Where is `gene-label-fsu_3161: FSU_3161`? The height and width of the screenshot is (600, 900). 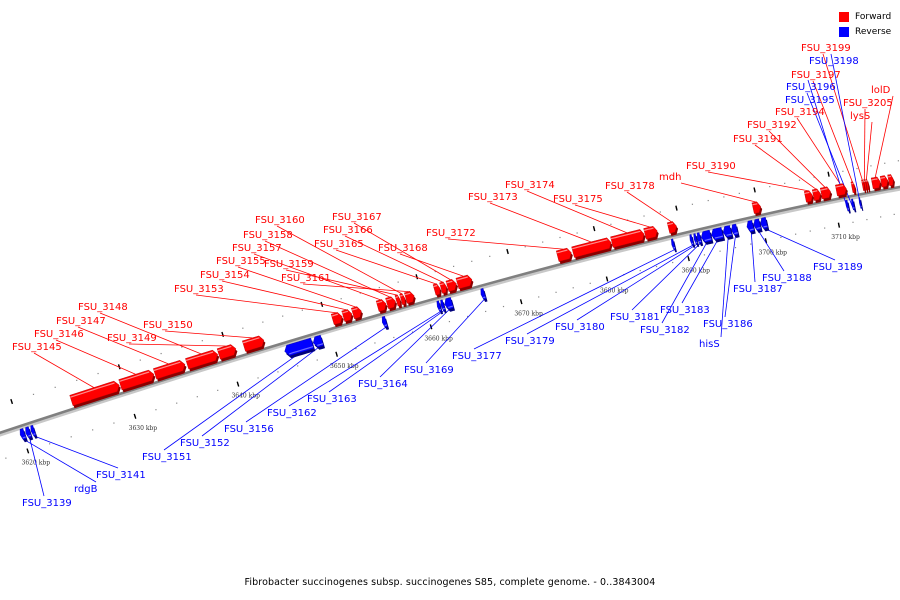
gene-label-fsu_3161: FSU_3161 is located at coordinates (306, 278).